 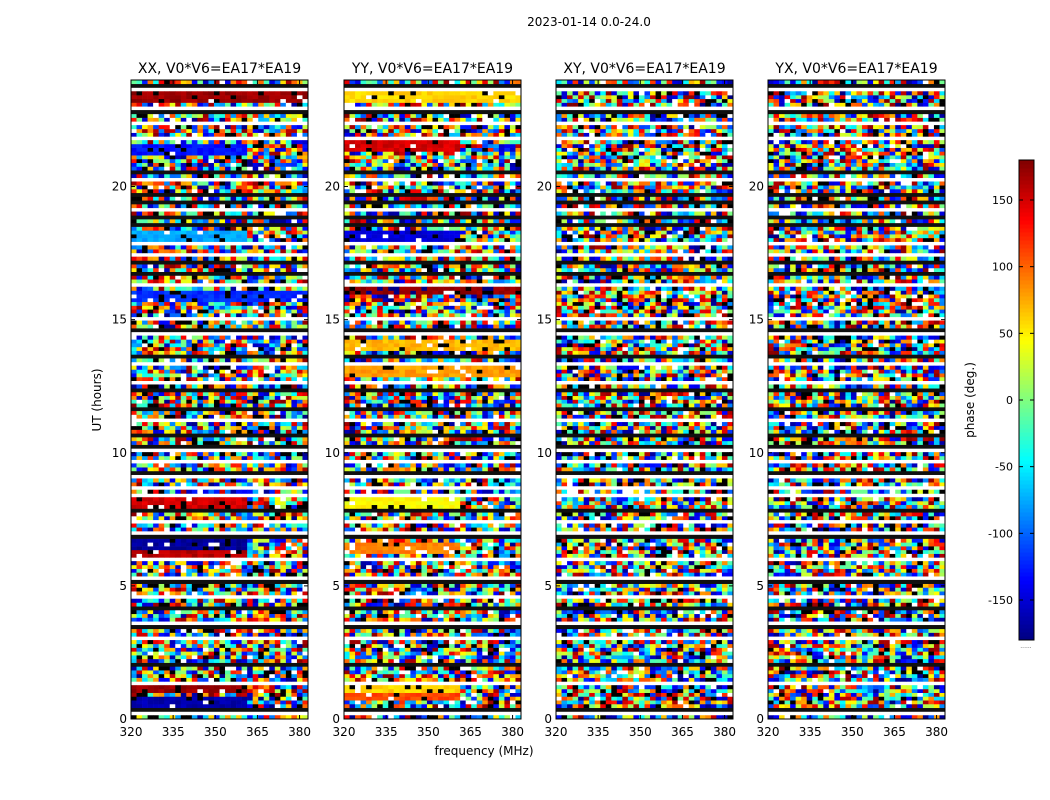 I want to click on colorbar-tick-label: 0, so click(x=1009, y=400).